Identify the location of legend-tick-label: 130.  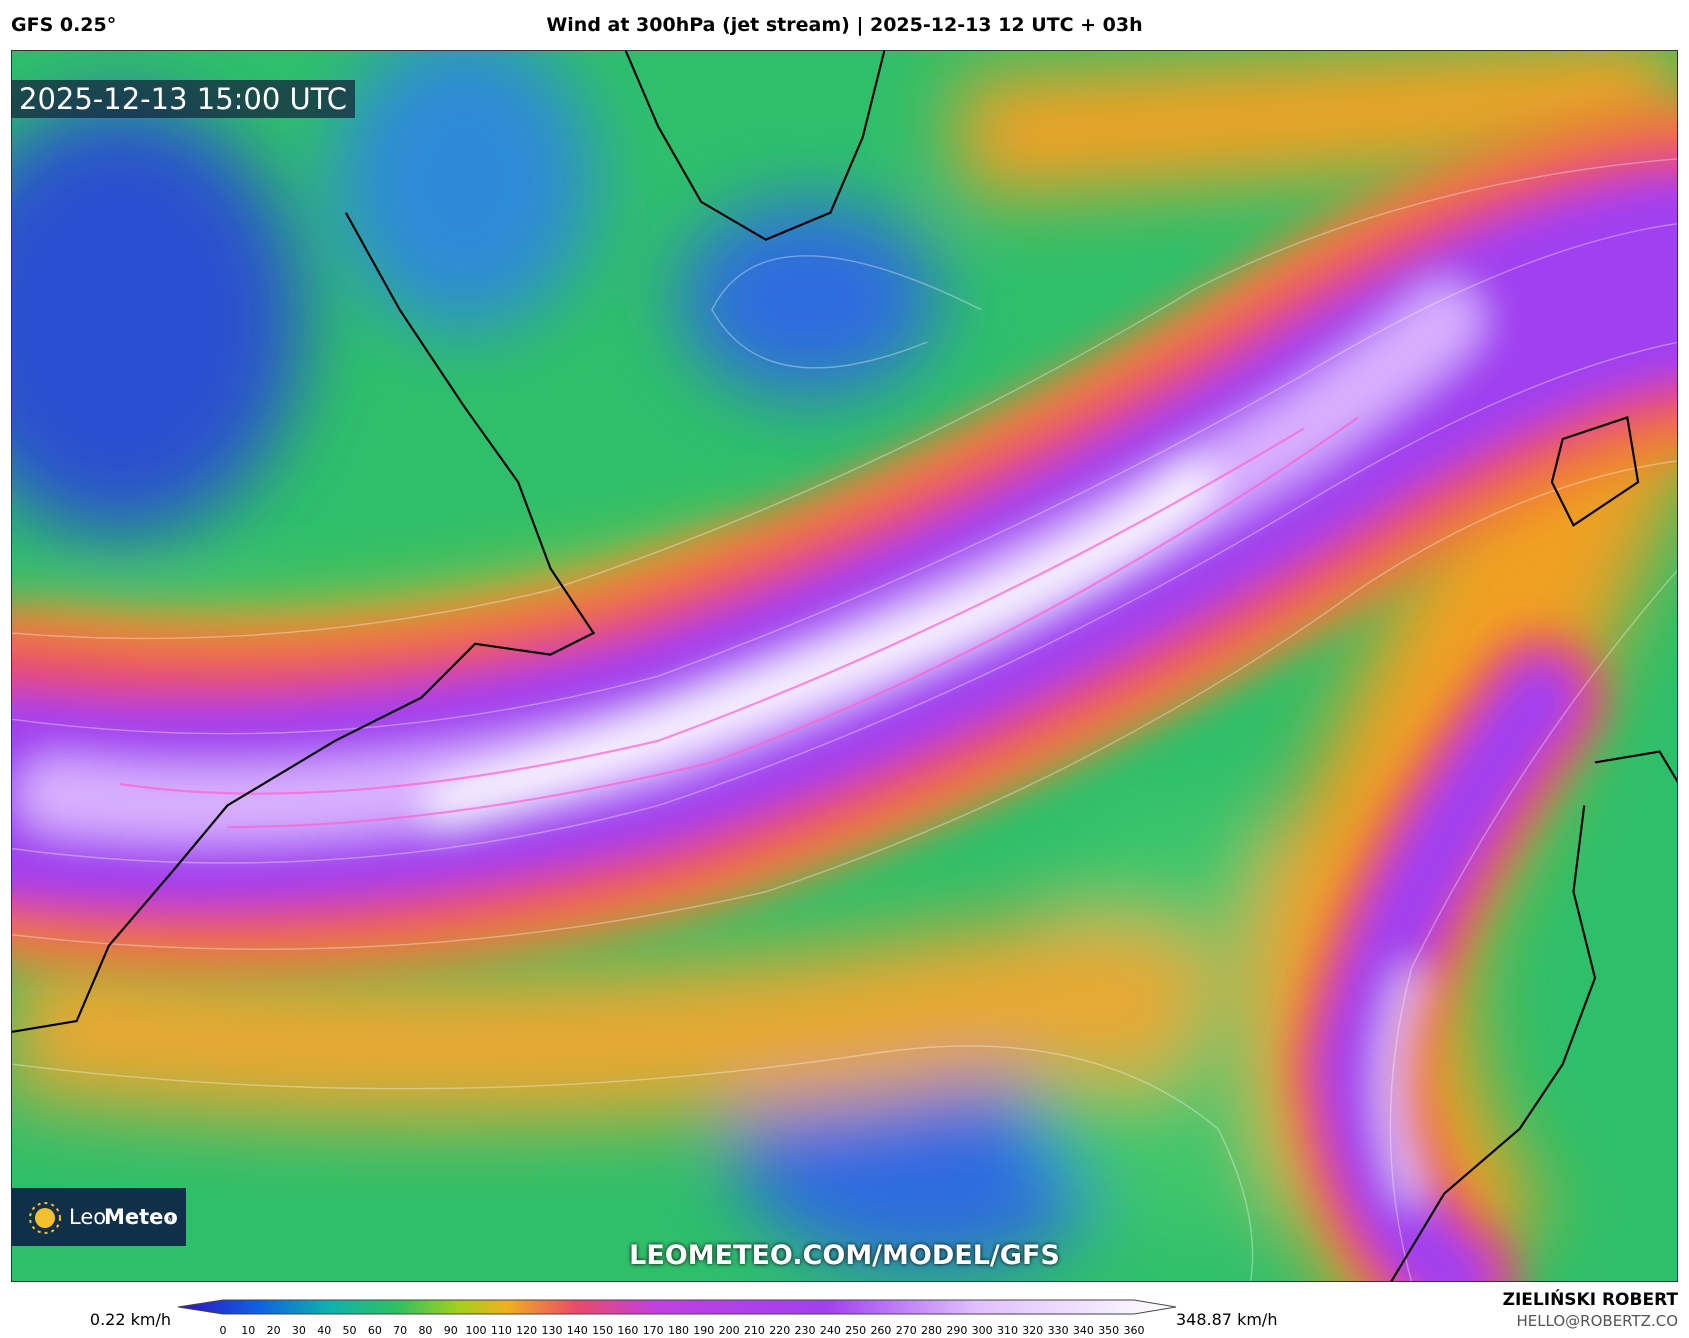
(552, 1330).